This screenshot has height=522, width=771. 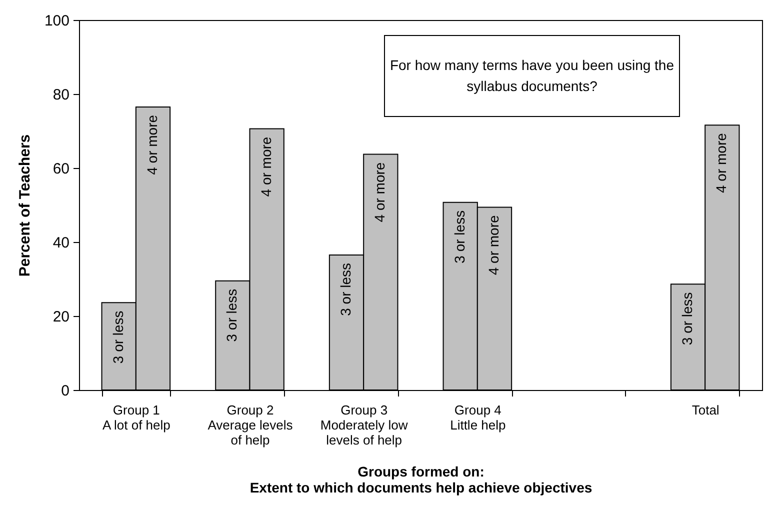 I want to click on x-axis-title: Groups formed on: Extent to which documents help achieve objectives, so click(x=421, y=480).